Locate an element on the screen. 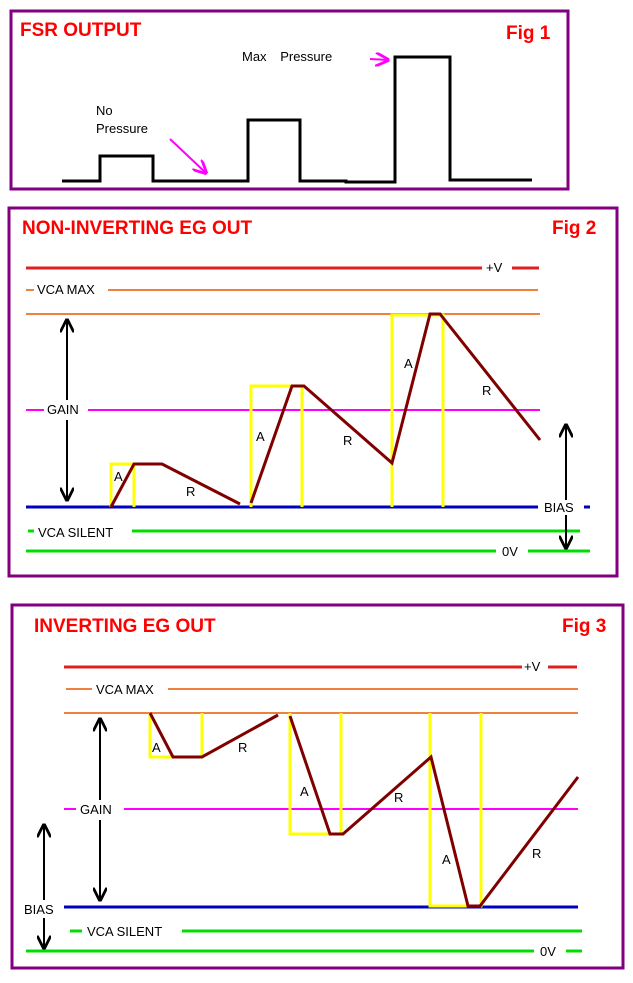 This screenshot has width=633, height=983. max-pressure-label: Max Pressure is located at coordinates (287, 56).